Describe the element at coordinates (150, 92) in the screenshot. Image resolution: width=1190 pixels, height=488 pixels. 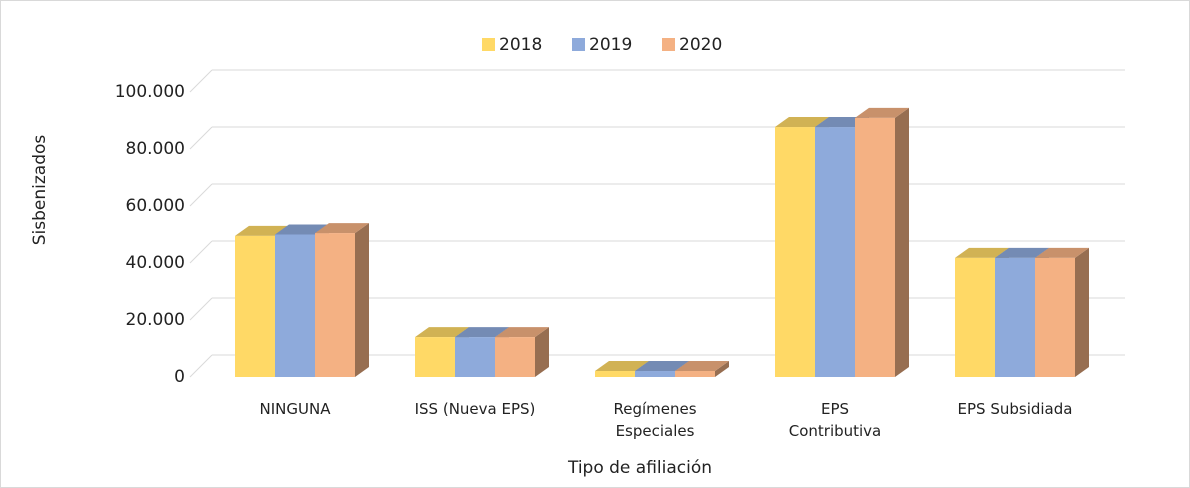
I see `y-tick-label: 100.000` at that location.